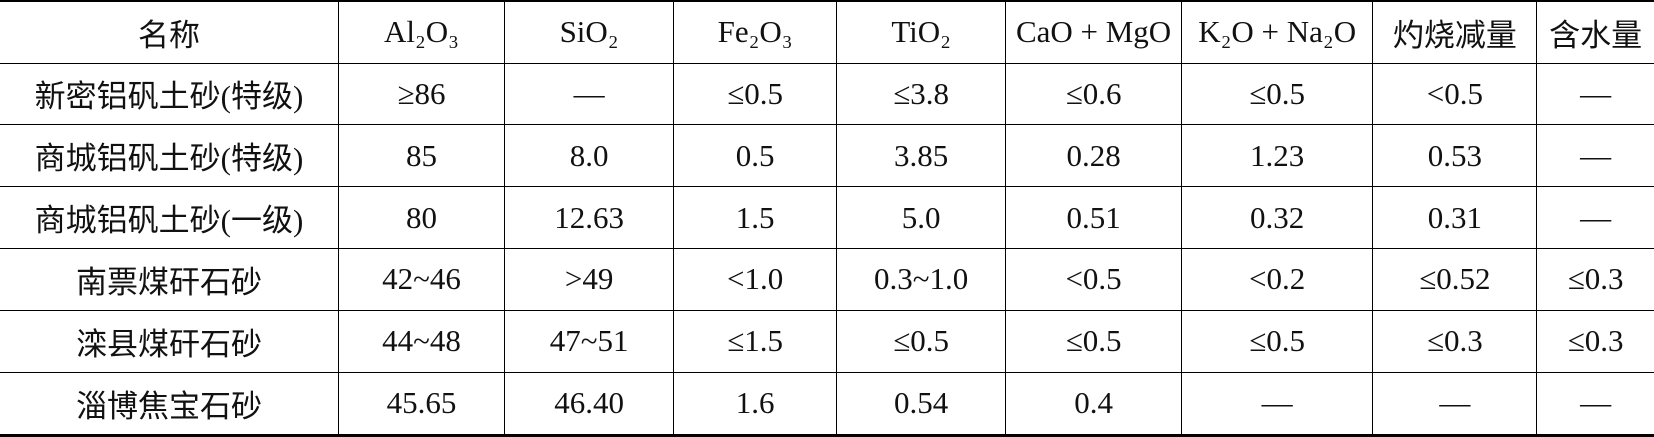 This screenshot has width=1654, height=437. What do you see at coordinates (755, 404) in the screenshot?
I see `cell-fe2o3: 1.6` at bounding box center [755, 404].